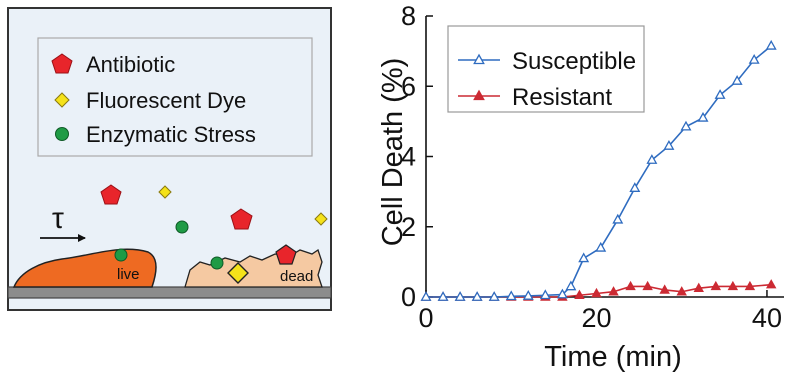  What do you see at coordinates (408, 86) in the screenshot?
I see `y-tick-label: 6` at bounding box center [408, 86].